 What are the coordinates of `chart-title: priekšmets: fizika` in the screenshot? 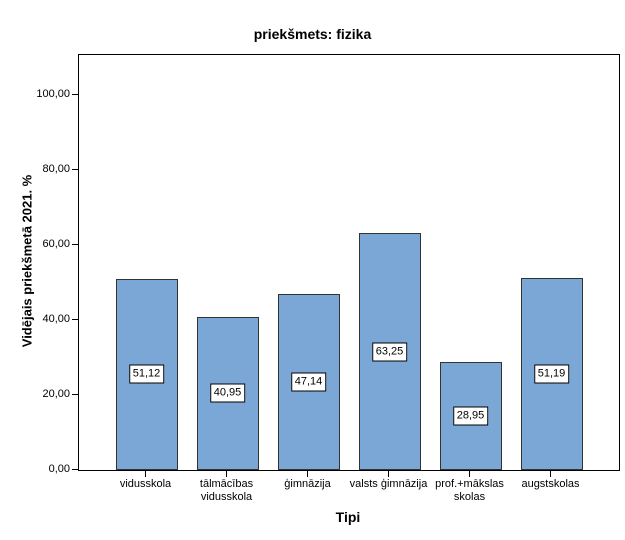 It's located at (312, 34).